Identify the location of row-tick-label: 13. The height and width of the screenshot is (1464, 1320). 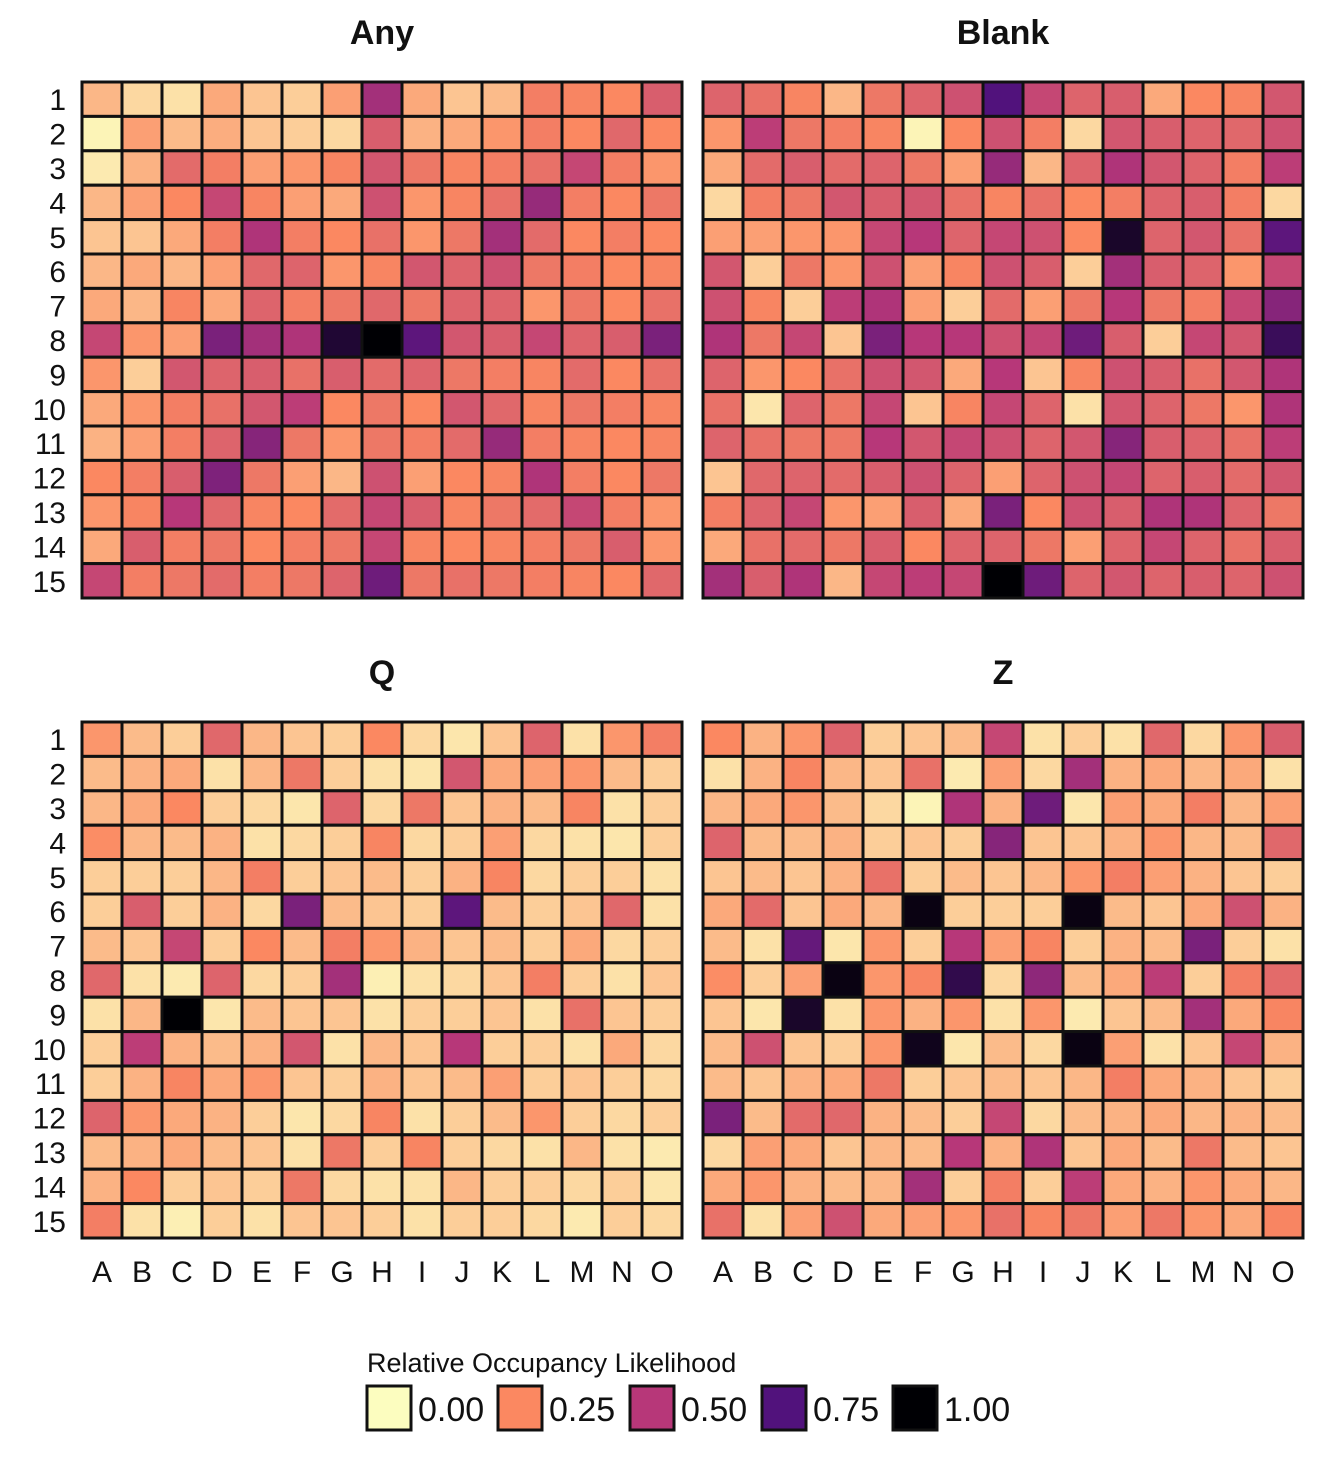
(49, 1153).